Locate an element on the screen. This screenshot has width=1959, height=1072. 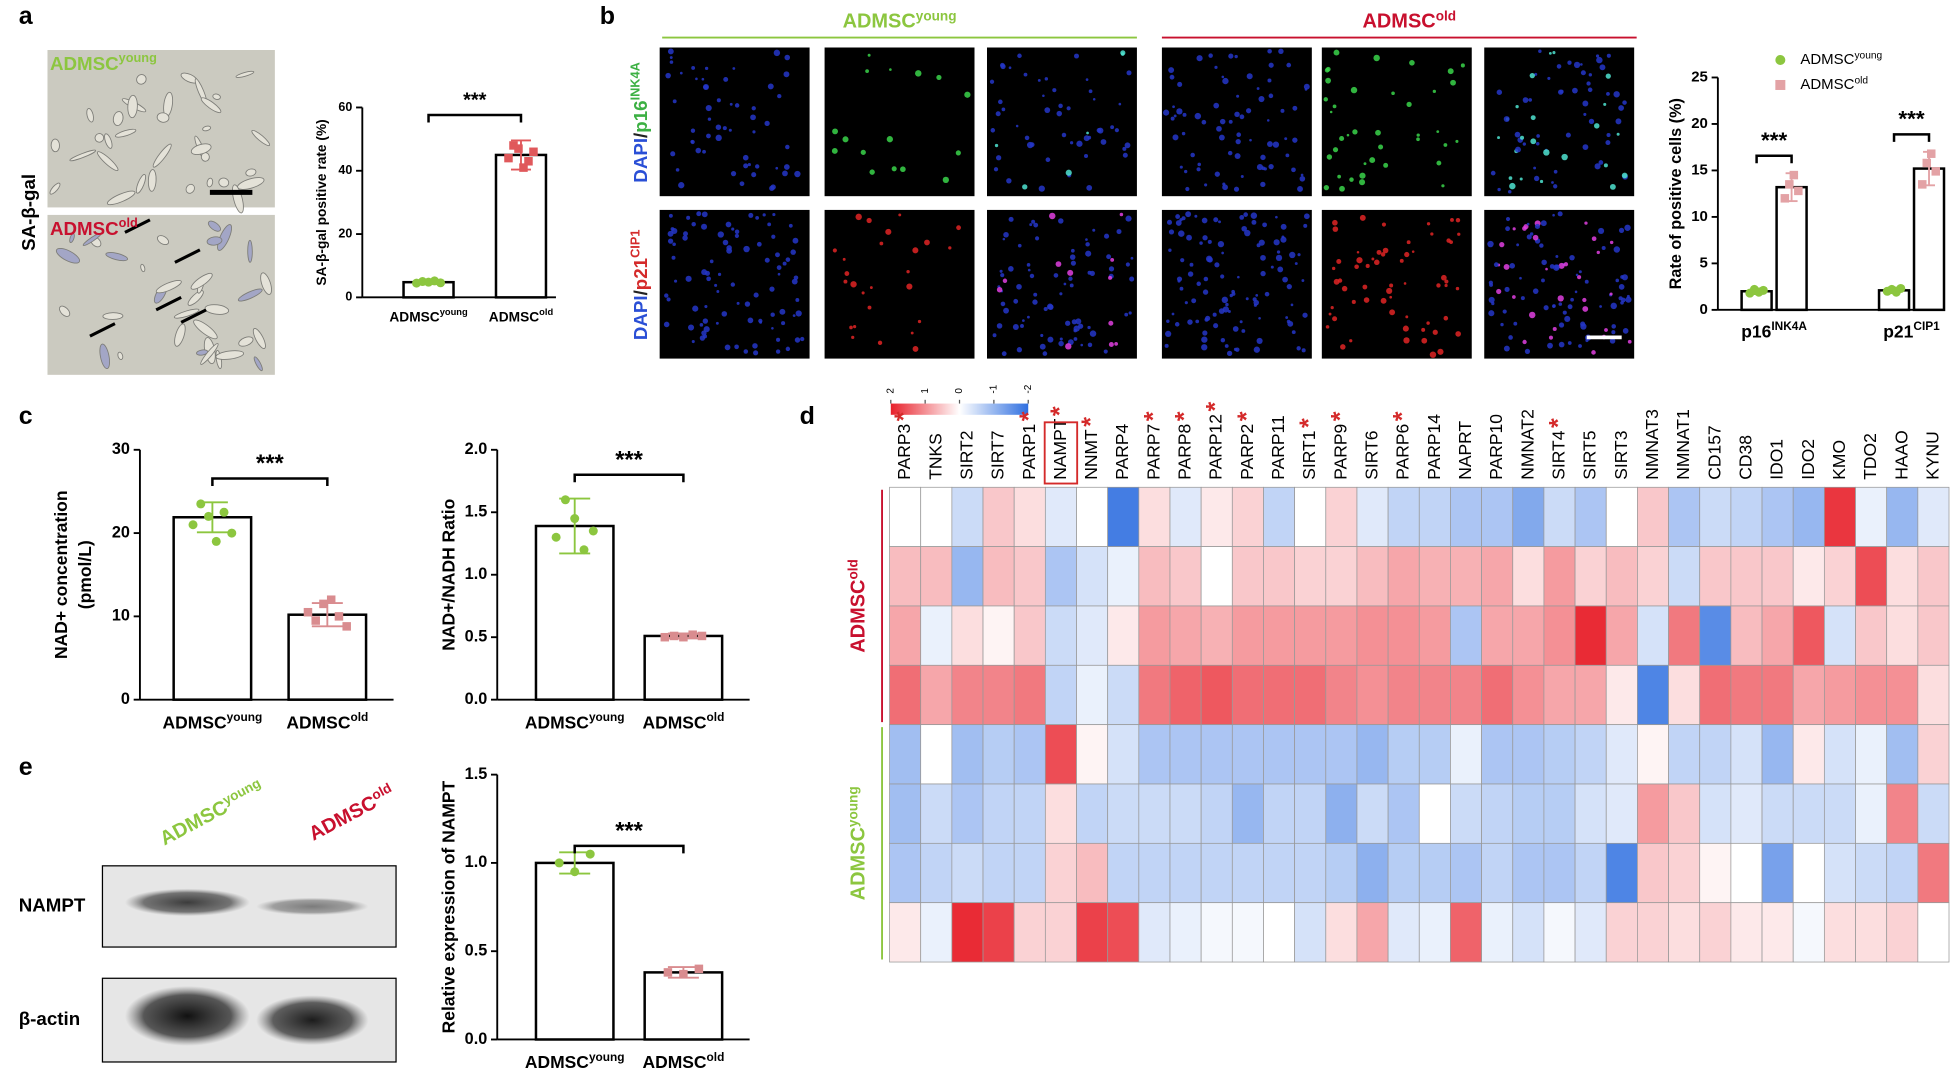
fluorescence-image is located at coordinates (899, 122).